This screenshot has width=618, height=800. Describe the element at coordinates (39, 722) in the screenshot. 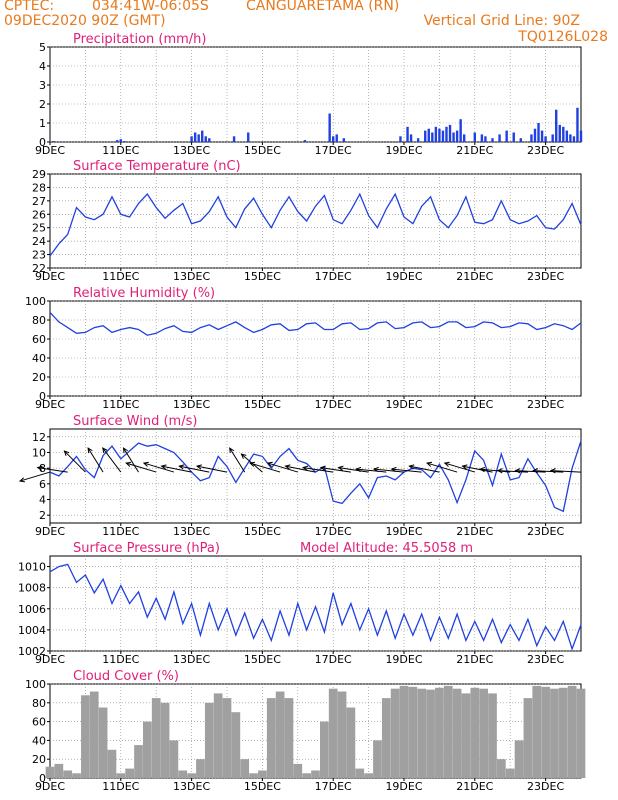

I see `cloud-cover-ytick-label: 60` at that location.